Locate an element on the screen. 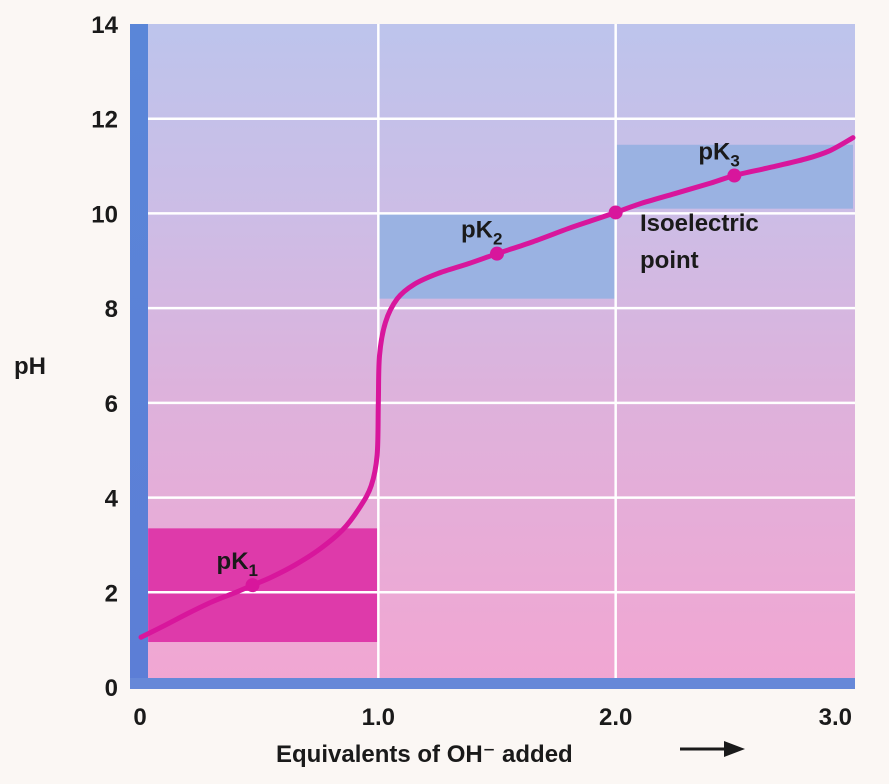 The height and width of the screenshot is (784, 889). x-axis-label: Equivalents of OH⁻ added is located at coordinates (424, 754).